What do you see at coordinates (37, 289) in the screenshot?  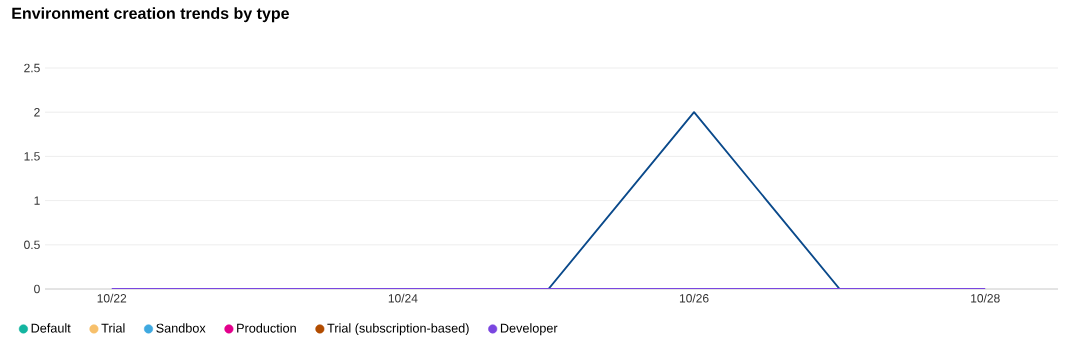 I see `y-tick-label: 0` at bounding box center [37, 289].